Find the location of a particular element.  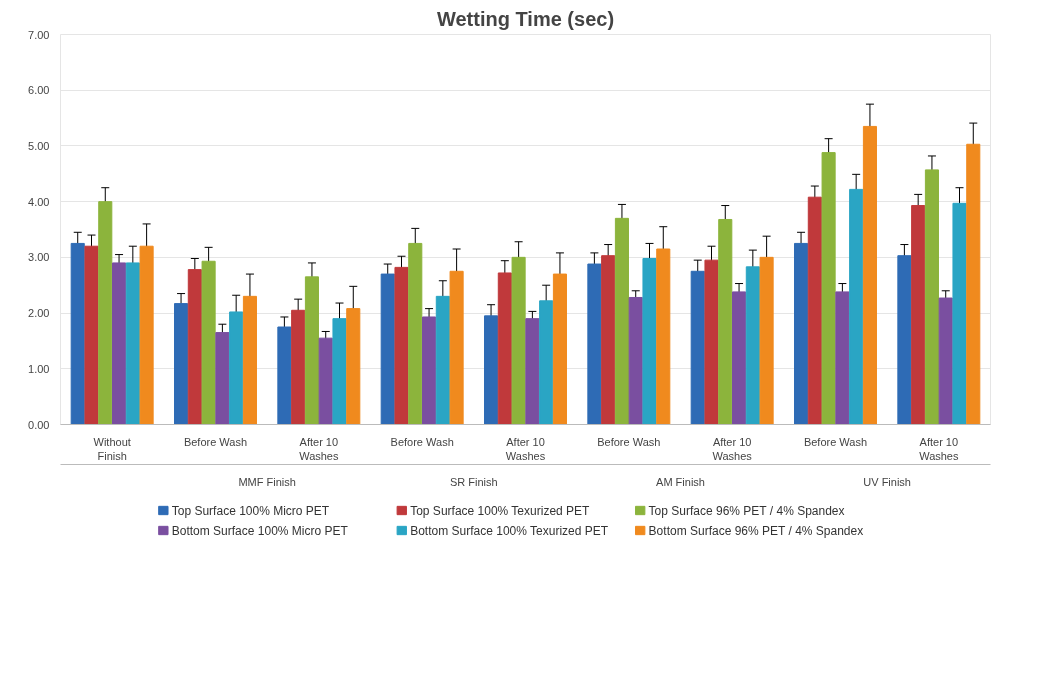

y-tick-label: 3.00 is located at coordinates (39, 257).